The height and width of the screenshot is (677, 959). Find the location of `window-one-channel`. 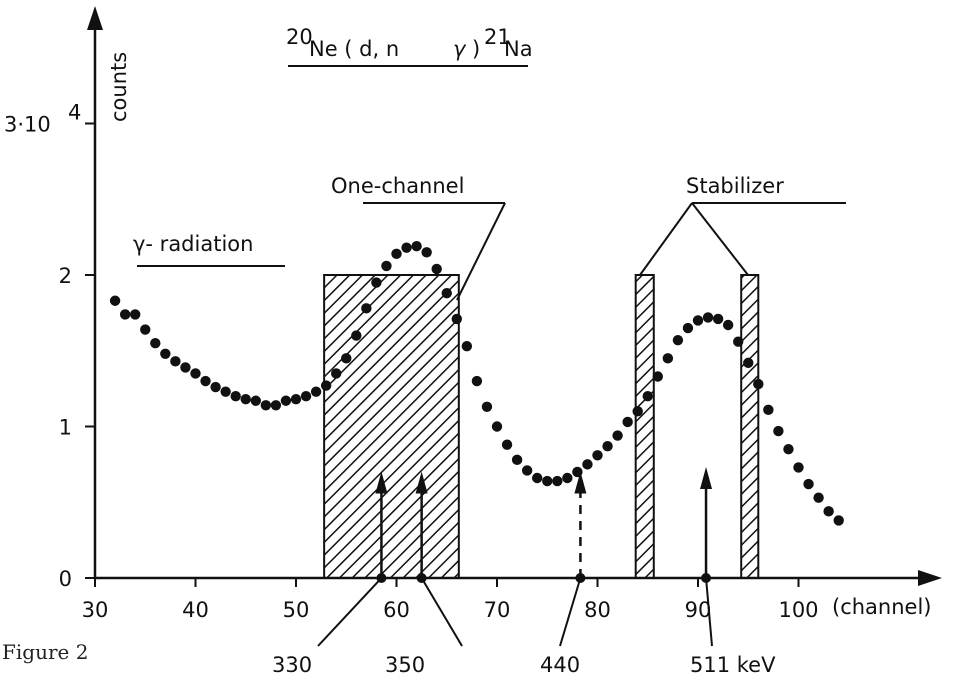

window-one-channel is located at coordinates (391, 426).